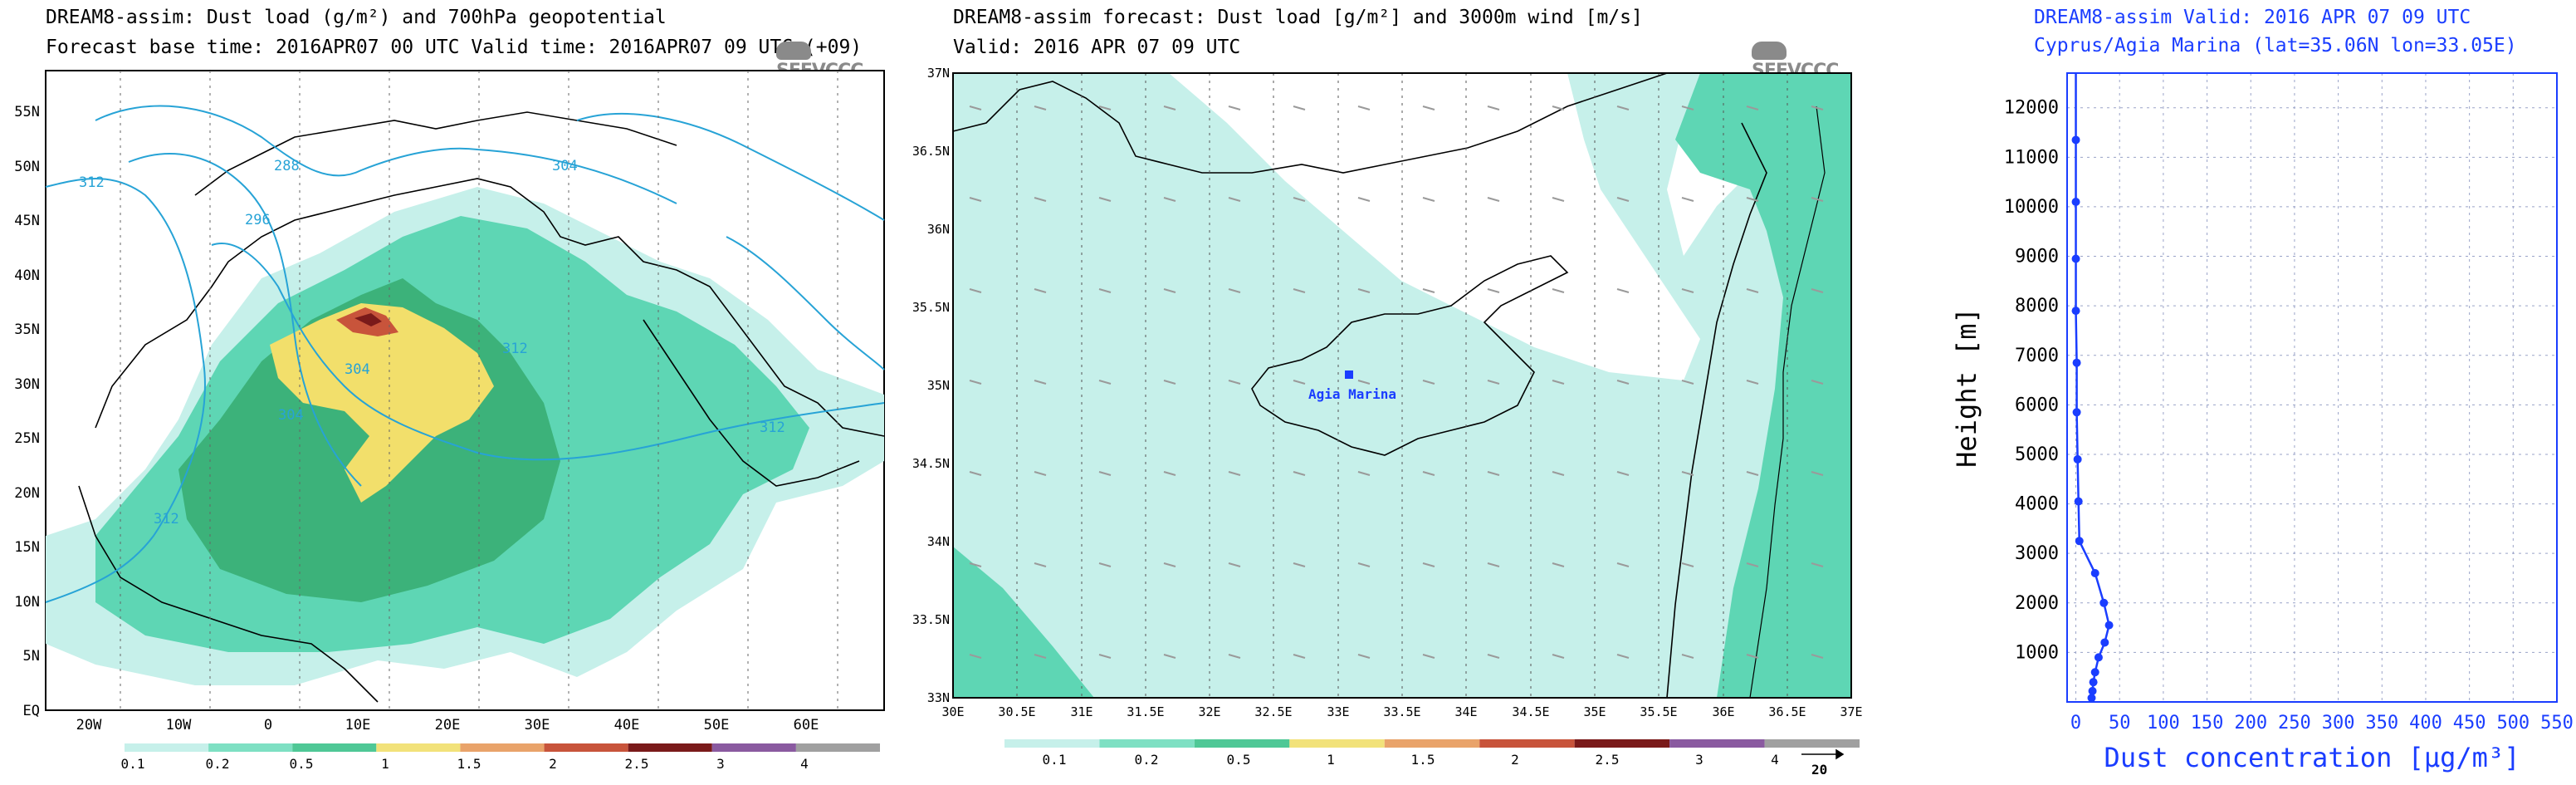 Image resolution: width=2576 pixels, height=785 pixels. Describe the element at coordinates (717, 725) in the screenshot. I see `lon-tick: 50E` at that location.